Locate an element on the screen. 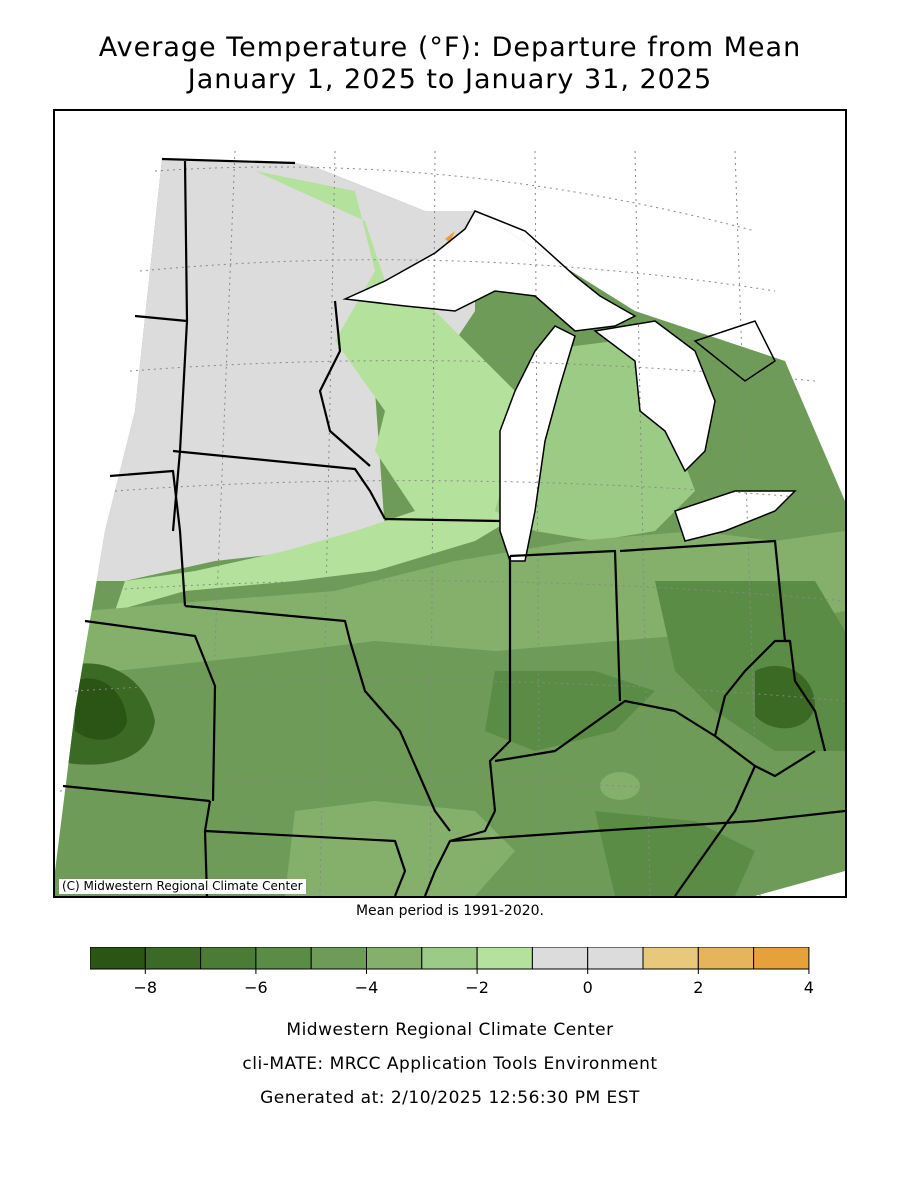  footer-generated: Generated at: 2/10/2025 12:56:30 PM EST is located at coordinates (450, 1098).